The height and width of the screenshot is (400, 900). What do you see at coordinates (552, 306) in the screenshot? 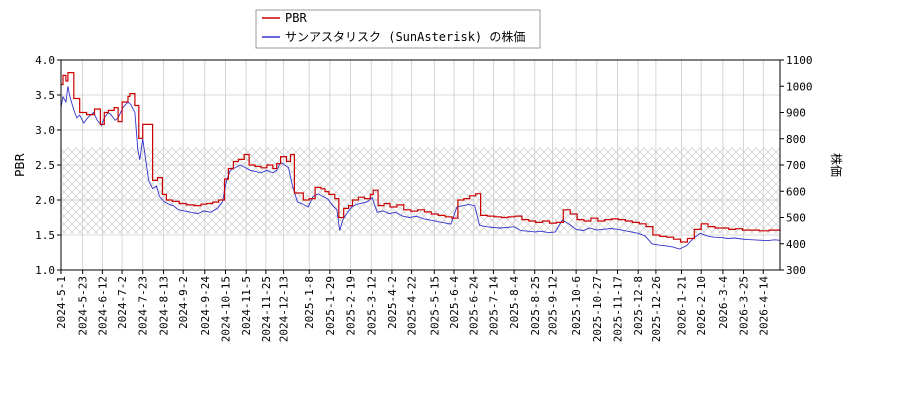
I see `x-tick-label: 2025-9-12` at bounding box center [552, 306].